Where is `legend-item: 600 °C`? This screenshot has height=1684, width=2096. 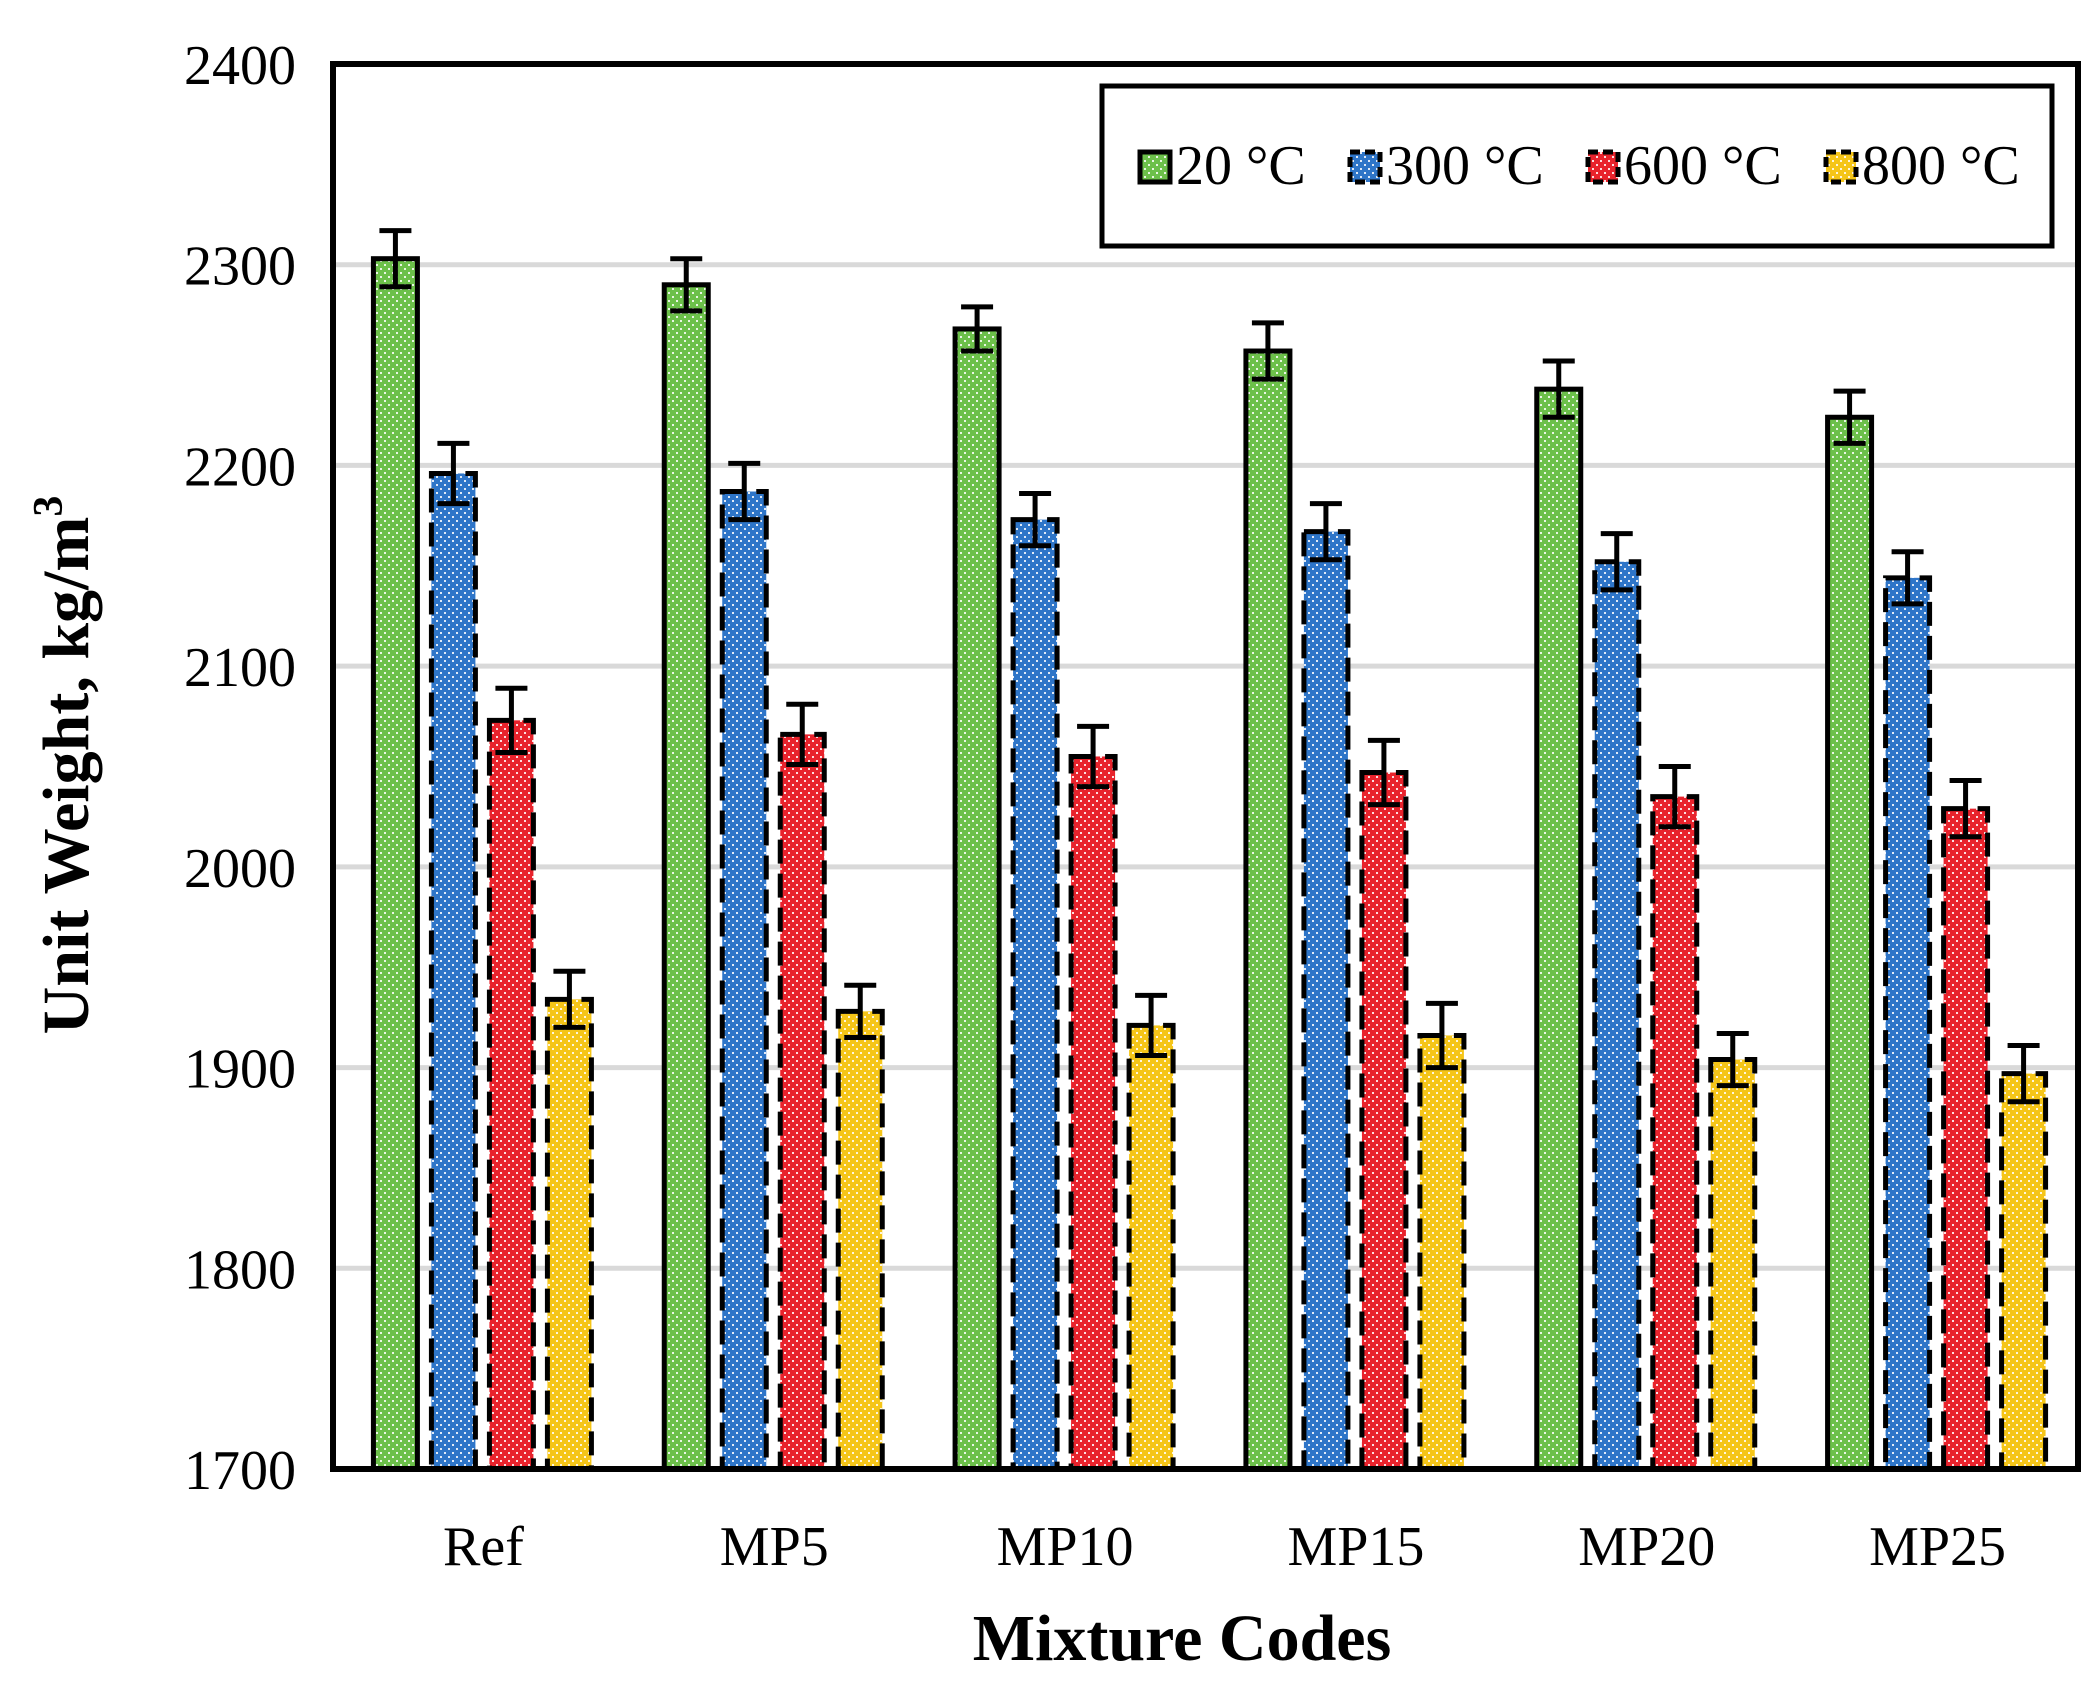 legend-item: 600 °C is located at coordinates (1683, 166).